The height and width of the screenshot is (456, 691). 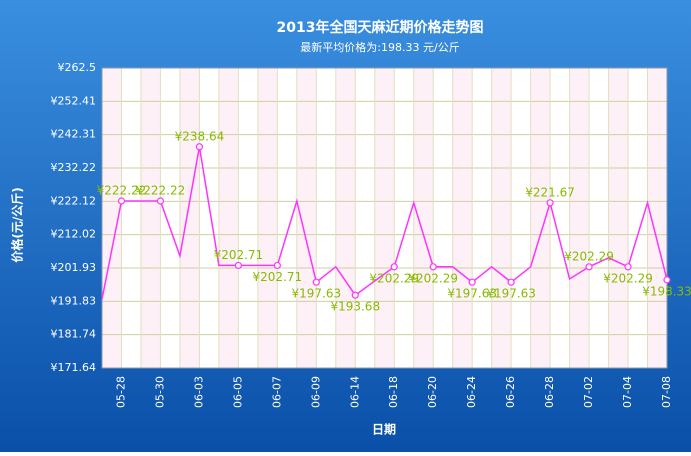 I want to click on x-tick-label: 06-14, so click(x=354, y=392).